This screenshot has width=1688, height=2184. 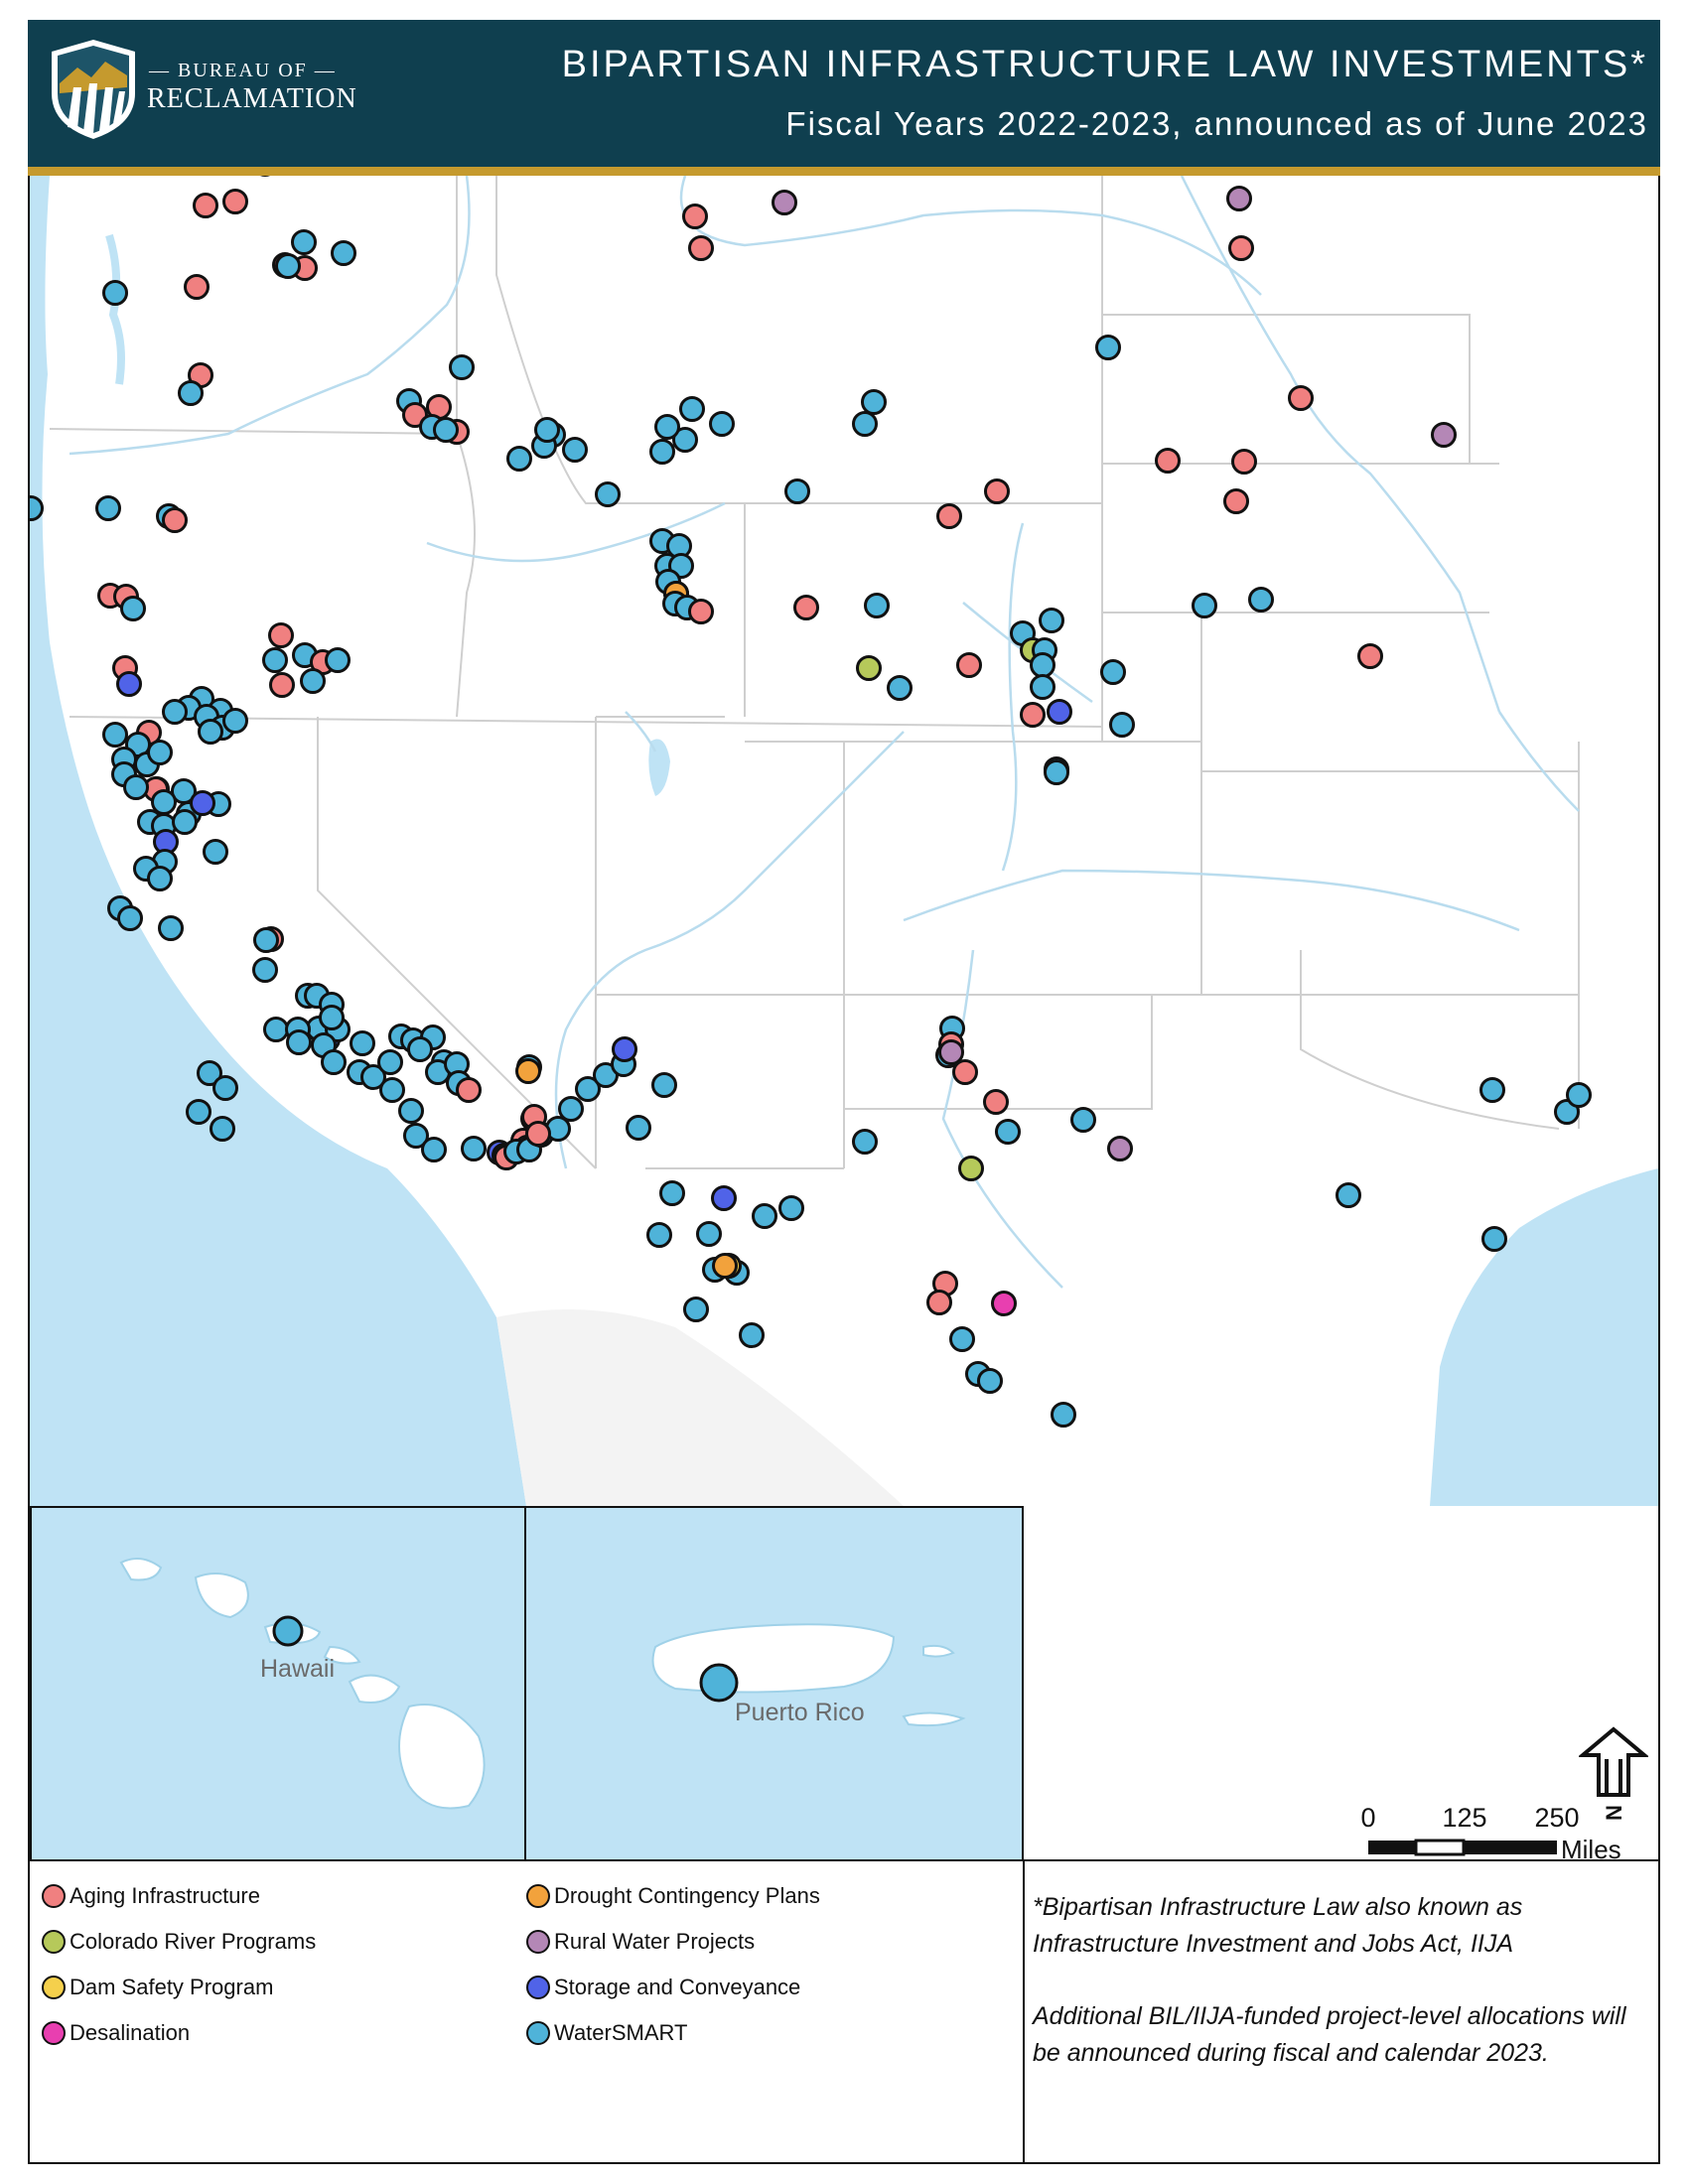 I want to click on legend-item-dam-safety-program: Dam Safety Program, so click(x=157, y=1987).